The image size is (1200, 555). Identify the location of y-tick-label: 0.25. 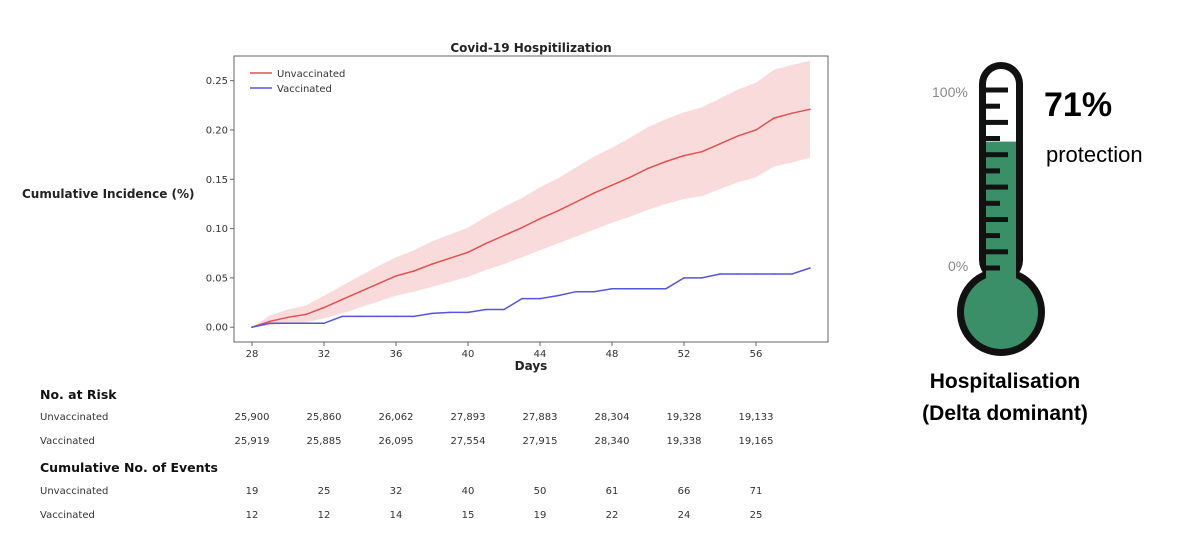
(217, 81).